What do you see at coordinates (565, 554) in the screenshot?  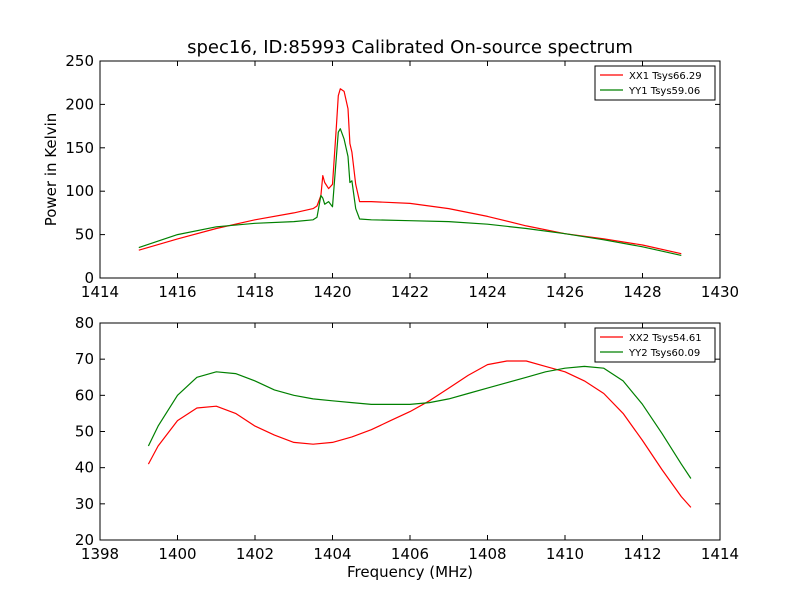 I see `x-tick-label: 1410` at bounding box center [565, 554].